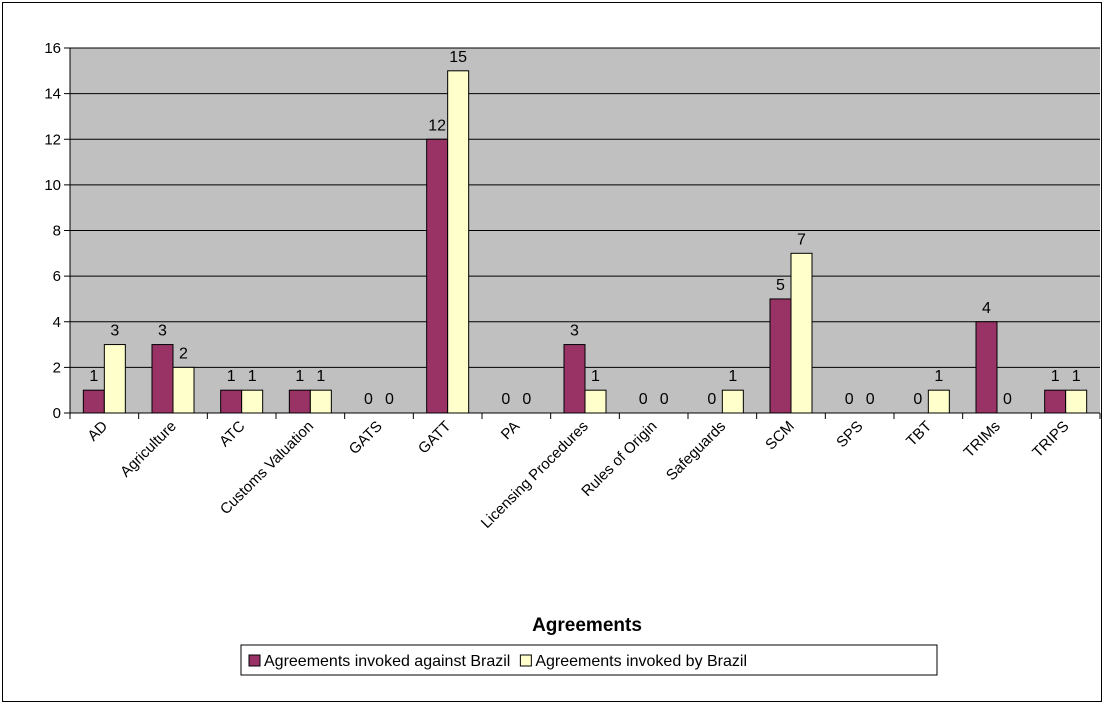  I want to click on bar-against-trims, so click(986, 367).